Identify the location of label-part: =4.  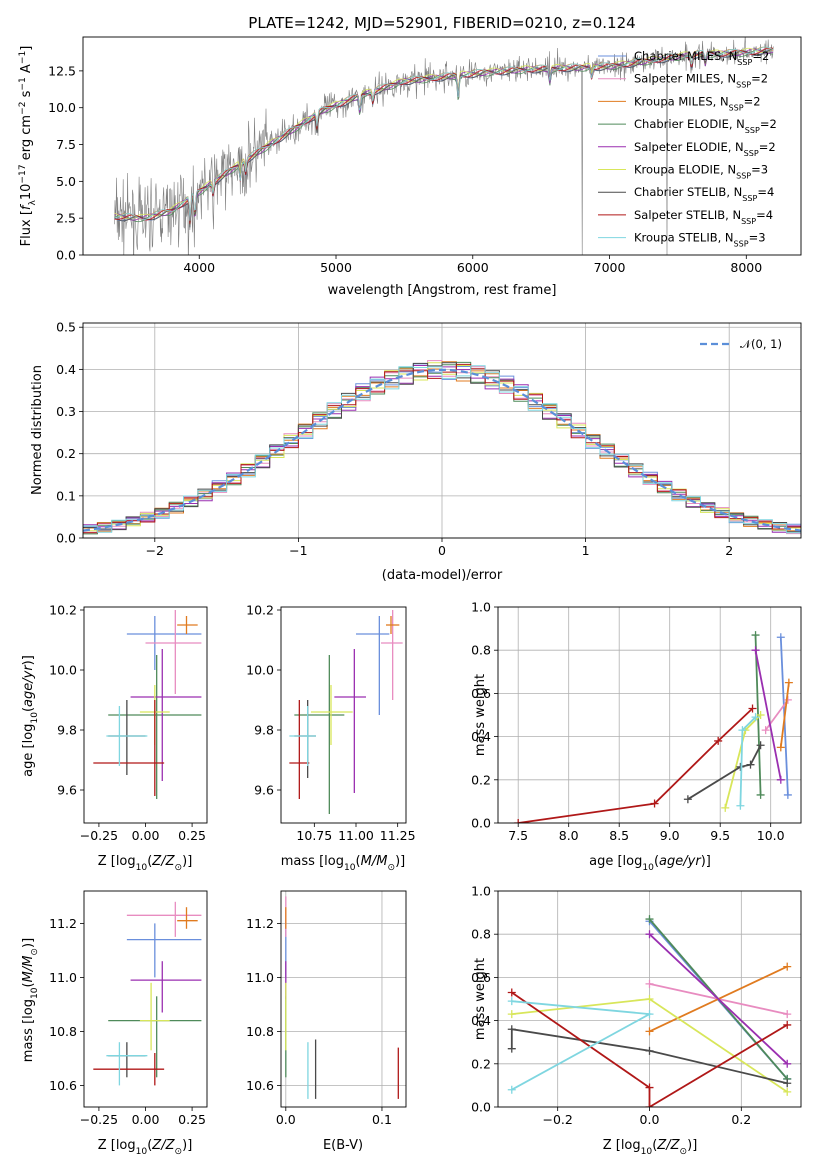
(765, 192).